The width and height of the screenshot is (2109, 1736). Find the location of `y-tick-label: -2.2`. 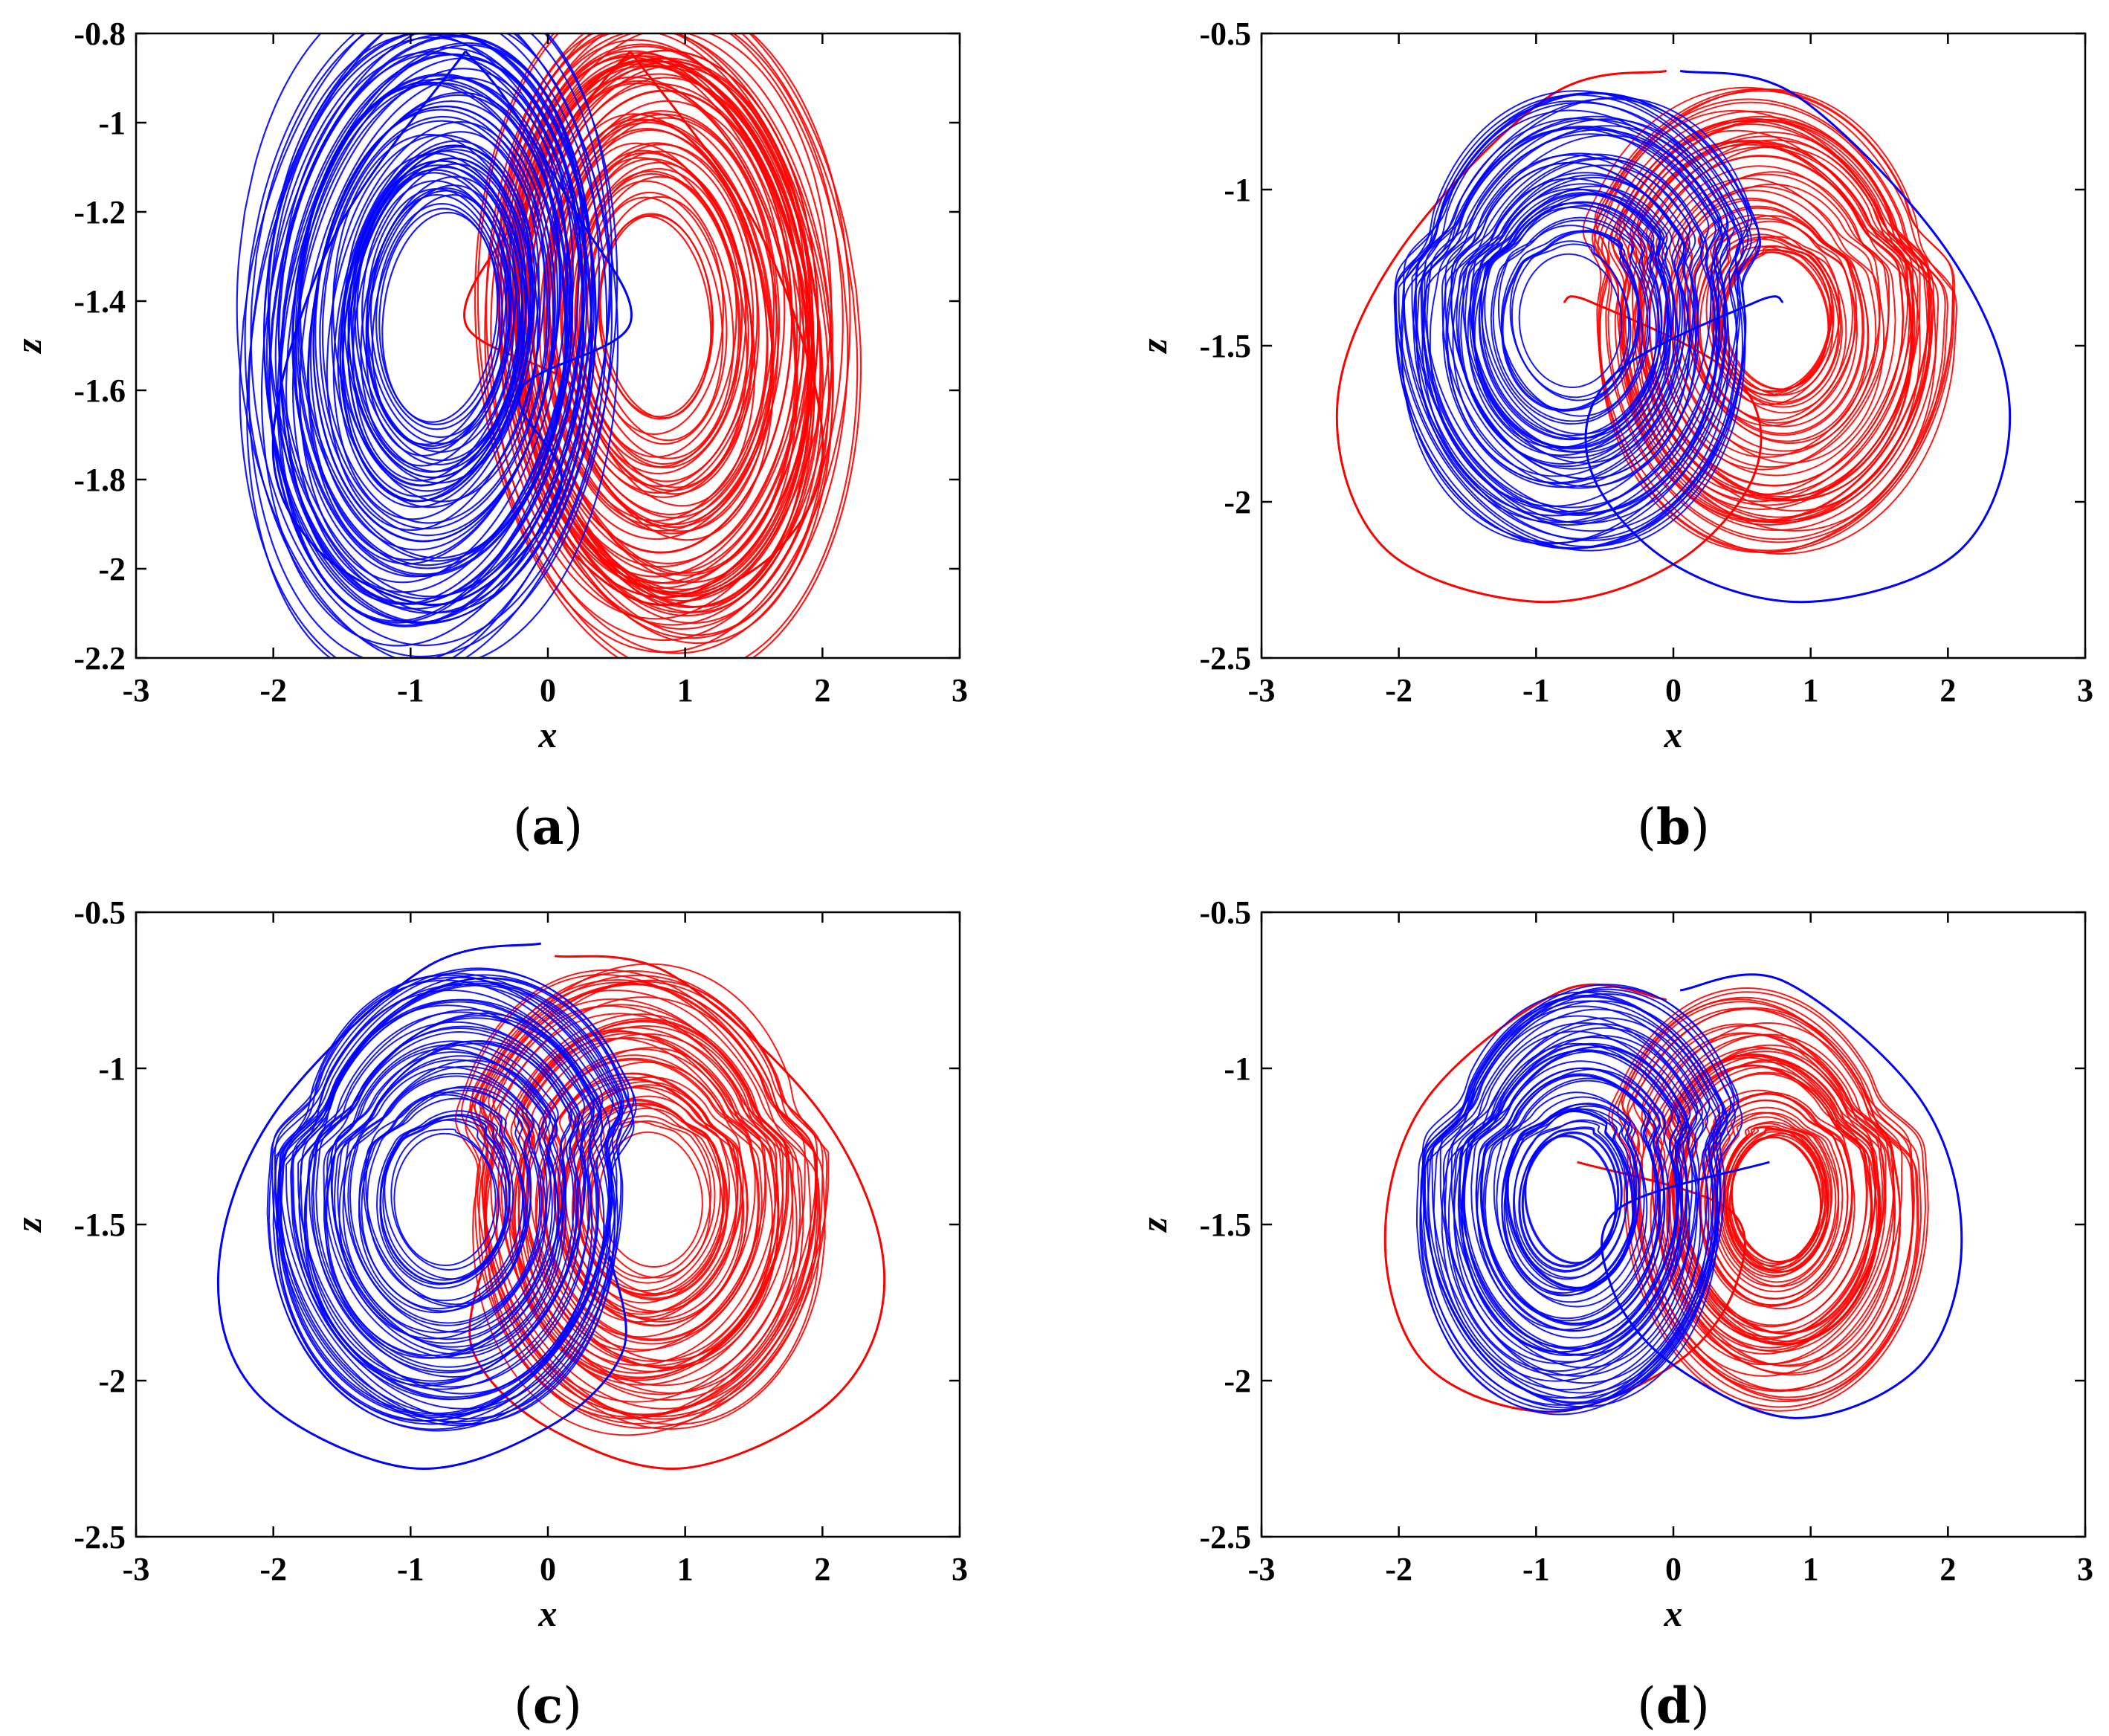

y-tick-label: -2.2 is located at coordinates (100, 658).